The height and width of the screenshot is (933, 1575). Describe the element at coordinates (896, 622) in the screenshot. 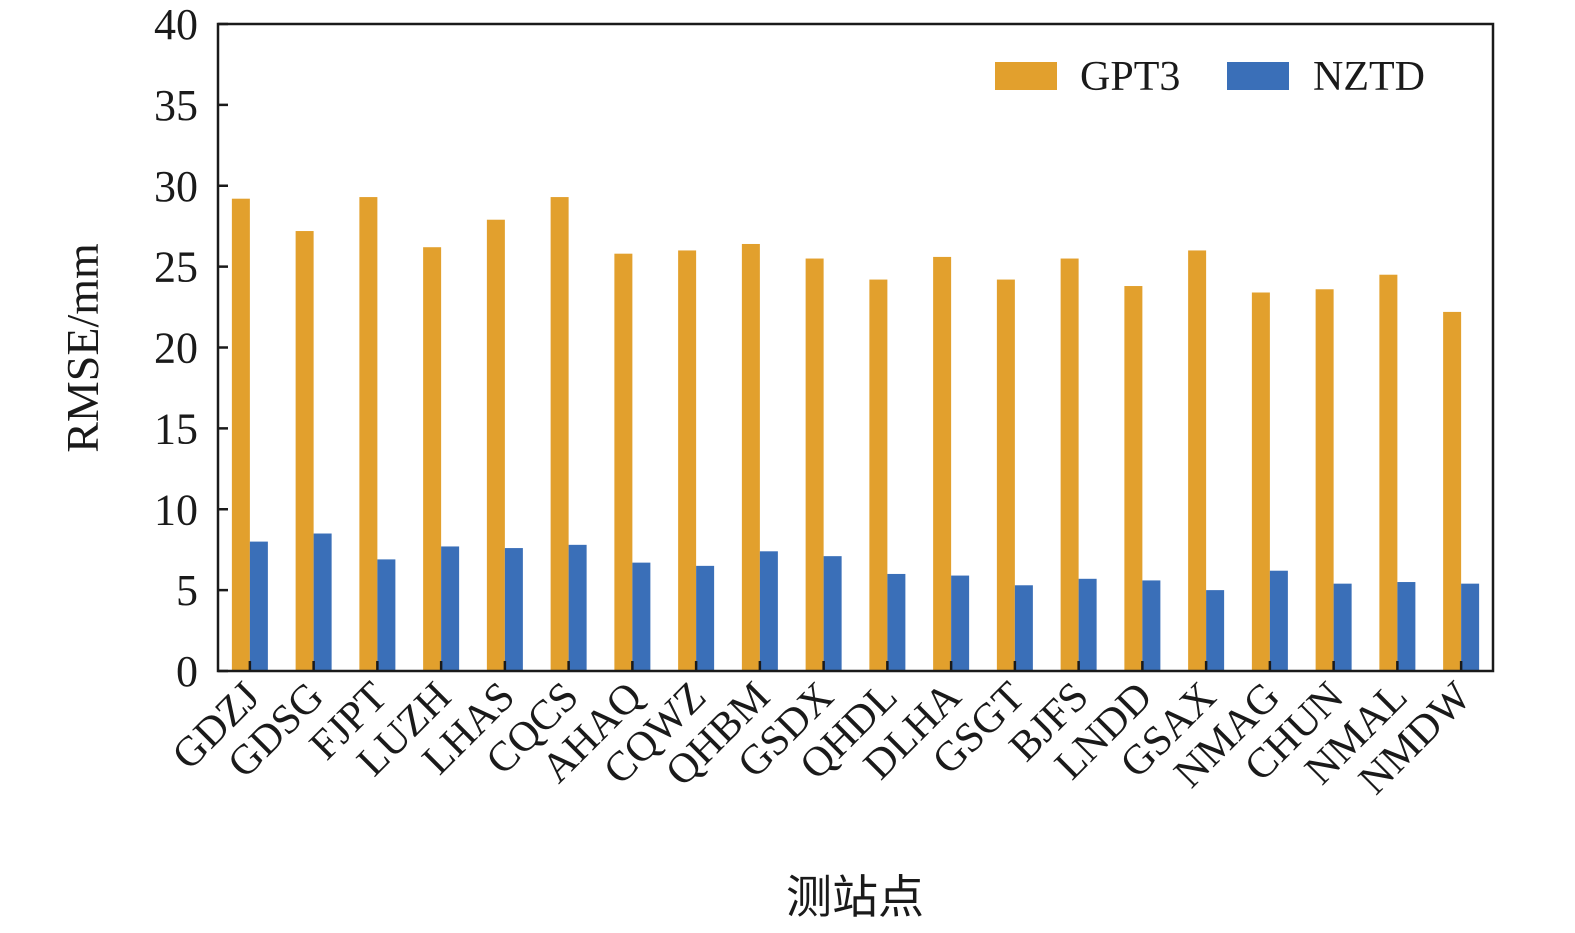

I see `bar-nztd-qhdl` at that location.